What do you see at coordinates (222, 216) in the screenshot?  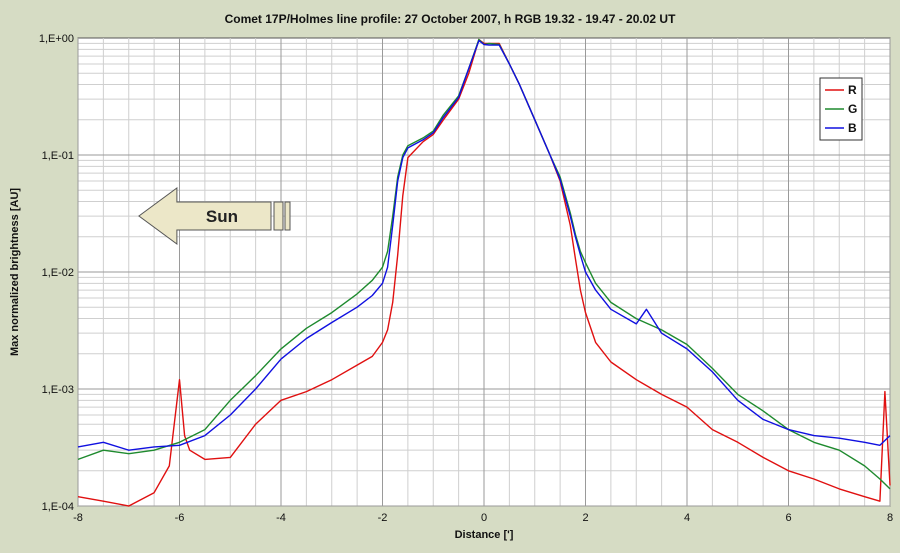 I see `sun-label: Sun` at bounding box center [222, 216].